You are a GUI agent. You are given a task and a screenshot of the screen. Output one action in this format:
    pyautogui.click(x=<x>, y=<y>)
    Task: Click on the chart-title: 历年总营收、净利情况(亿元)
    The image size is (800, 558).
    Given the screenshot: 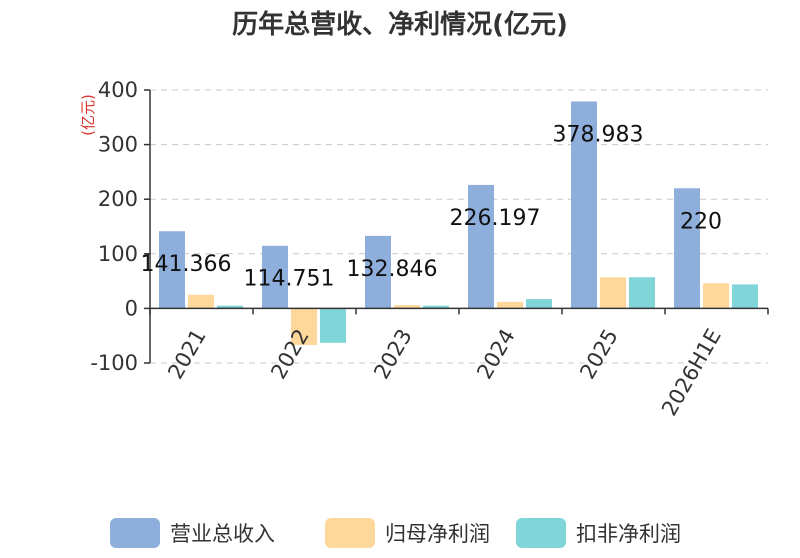 What is the action you would take?
    pyautogui.click(x=400, y=24)
    